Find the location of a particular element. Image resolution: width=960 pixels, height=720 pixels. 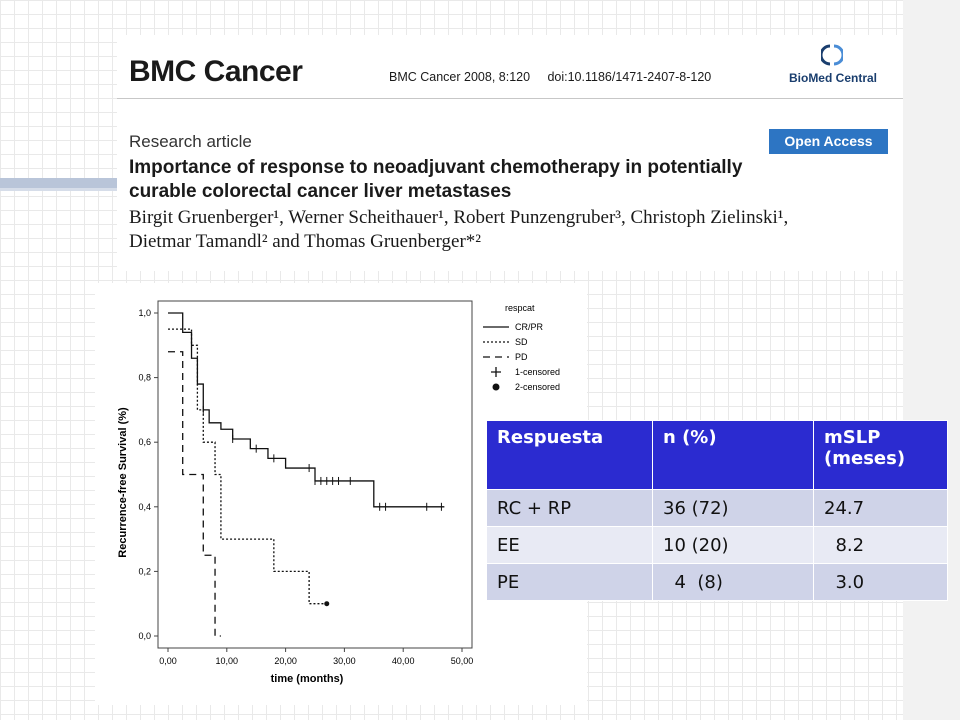

y-tick-label: 1,0 is located at coordinates (144, 313).